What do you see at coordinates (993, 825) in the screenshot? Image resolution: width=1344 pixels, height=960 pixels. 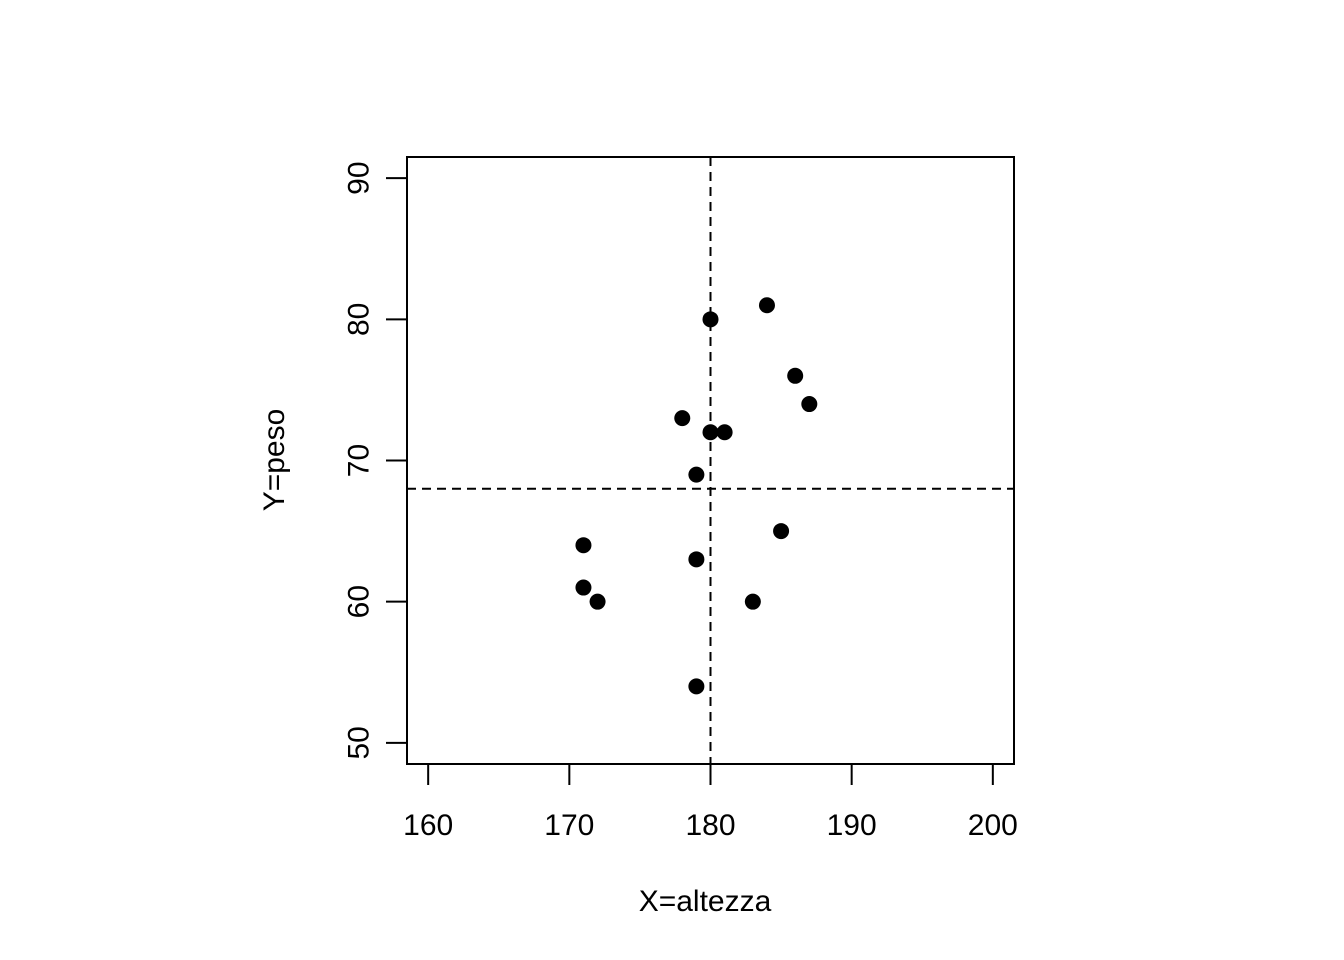 I see `x-tick-label: 200` at bounding box center [993, 825].